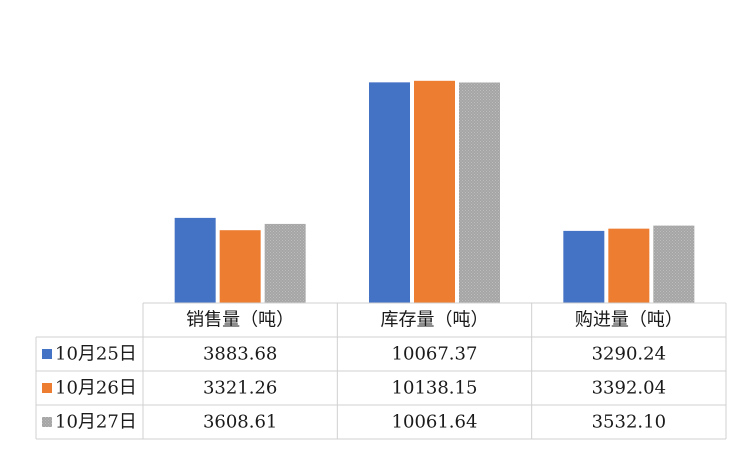 The height and width of the screenshot is (450, 750). I want to click on data-label-1-1: 3883.68, so click(240, 354).